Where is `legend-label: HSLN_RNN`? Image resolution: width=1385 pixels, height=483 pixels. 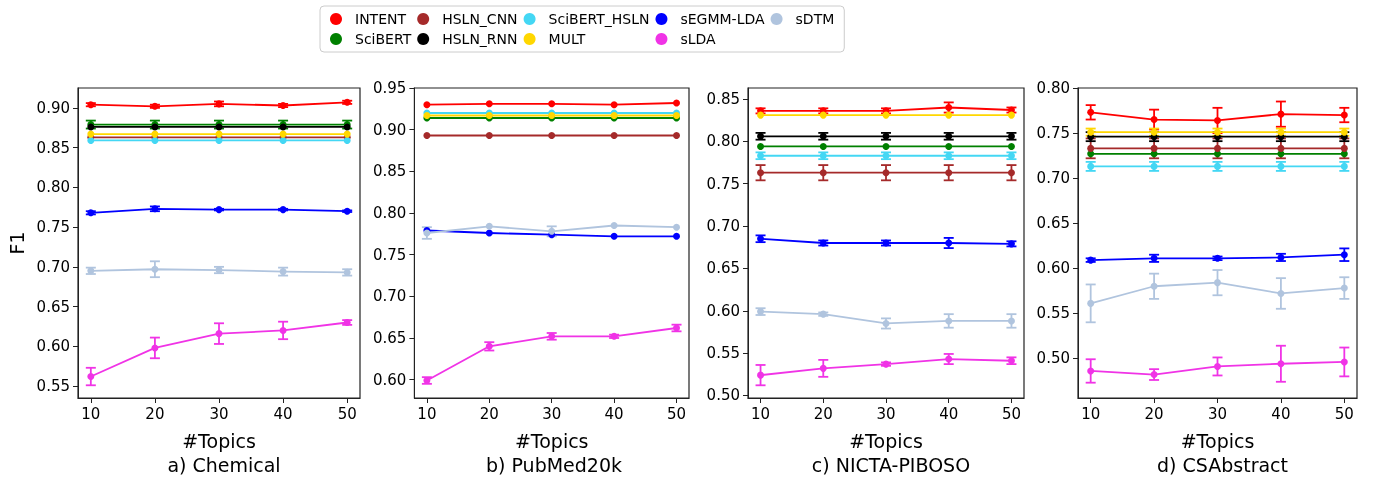 legend-label: HSLN_RNN is located at coordinates (480, 39).